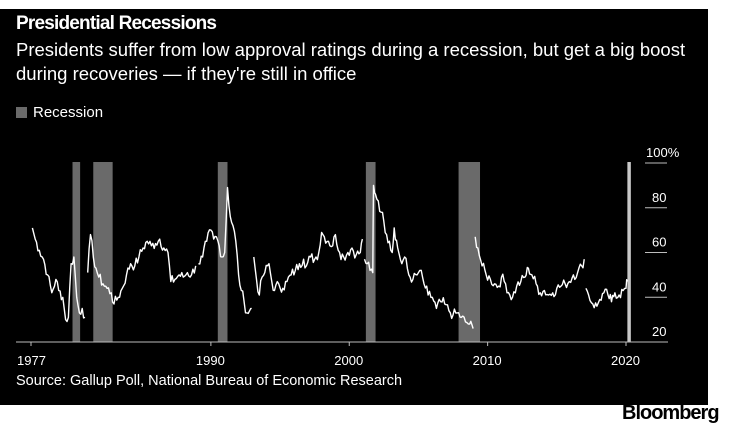 The height and width of the screenshot is (433, 740). What do you see at coordinates (659, 242) in the screenshot?
I see `y-tick-label-60: 60` at bounding box center [659, 242].